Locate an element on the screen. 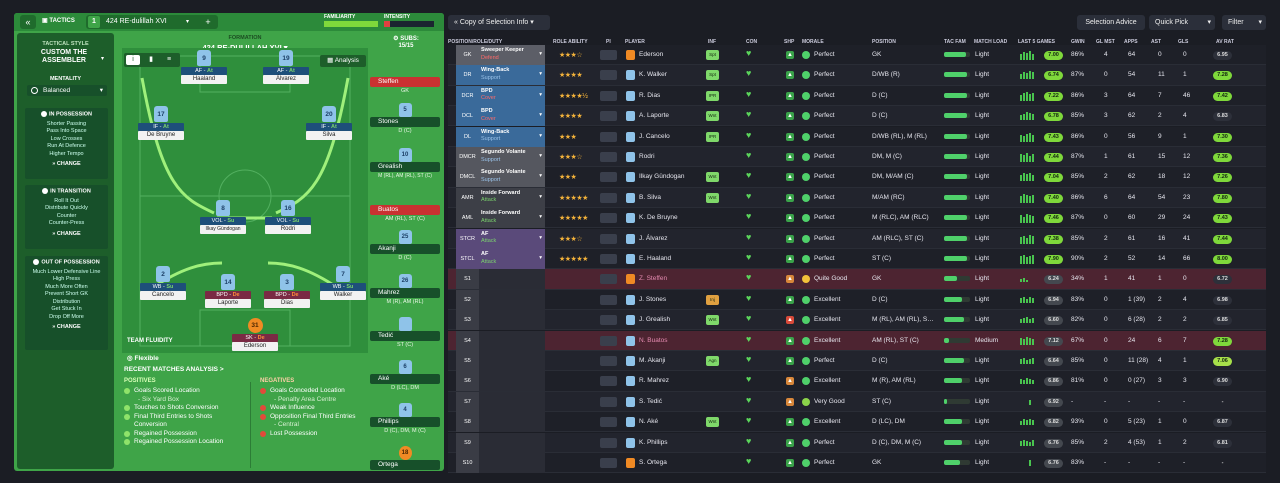 Image resolution: width=1280 pixels, height=483 pixels. col-header-shp: SHP is located at coordinates (789, 42).